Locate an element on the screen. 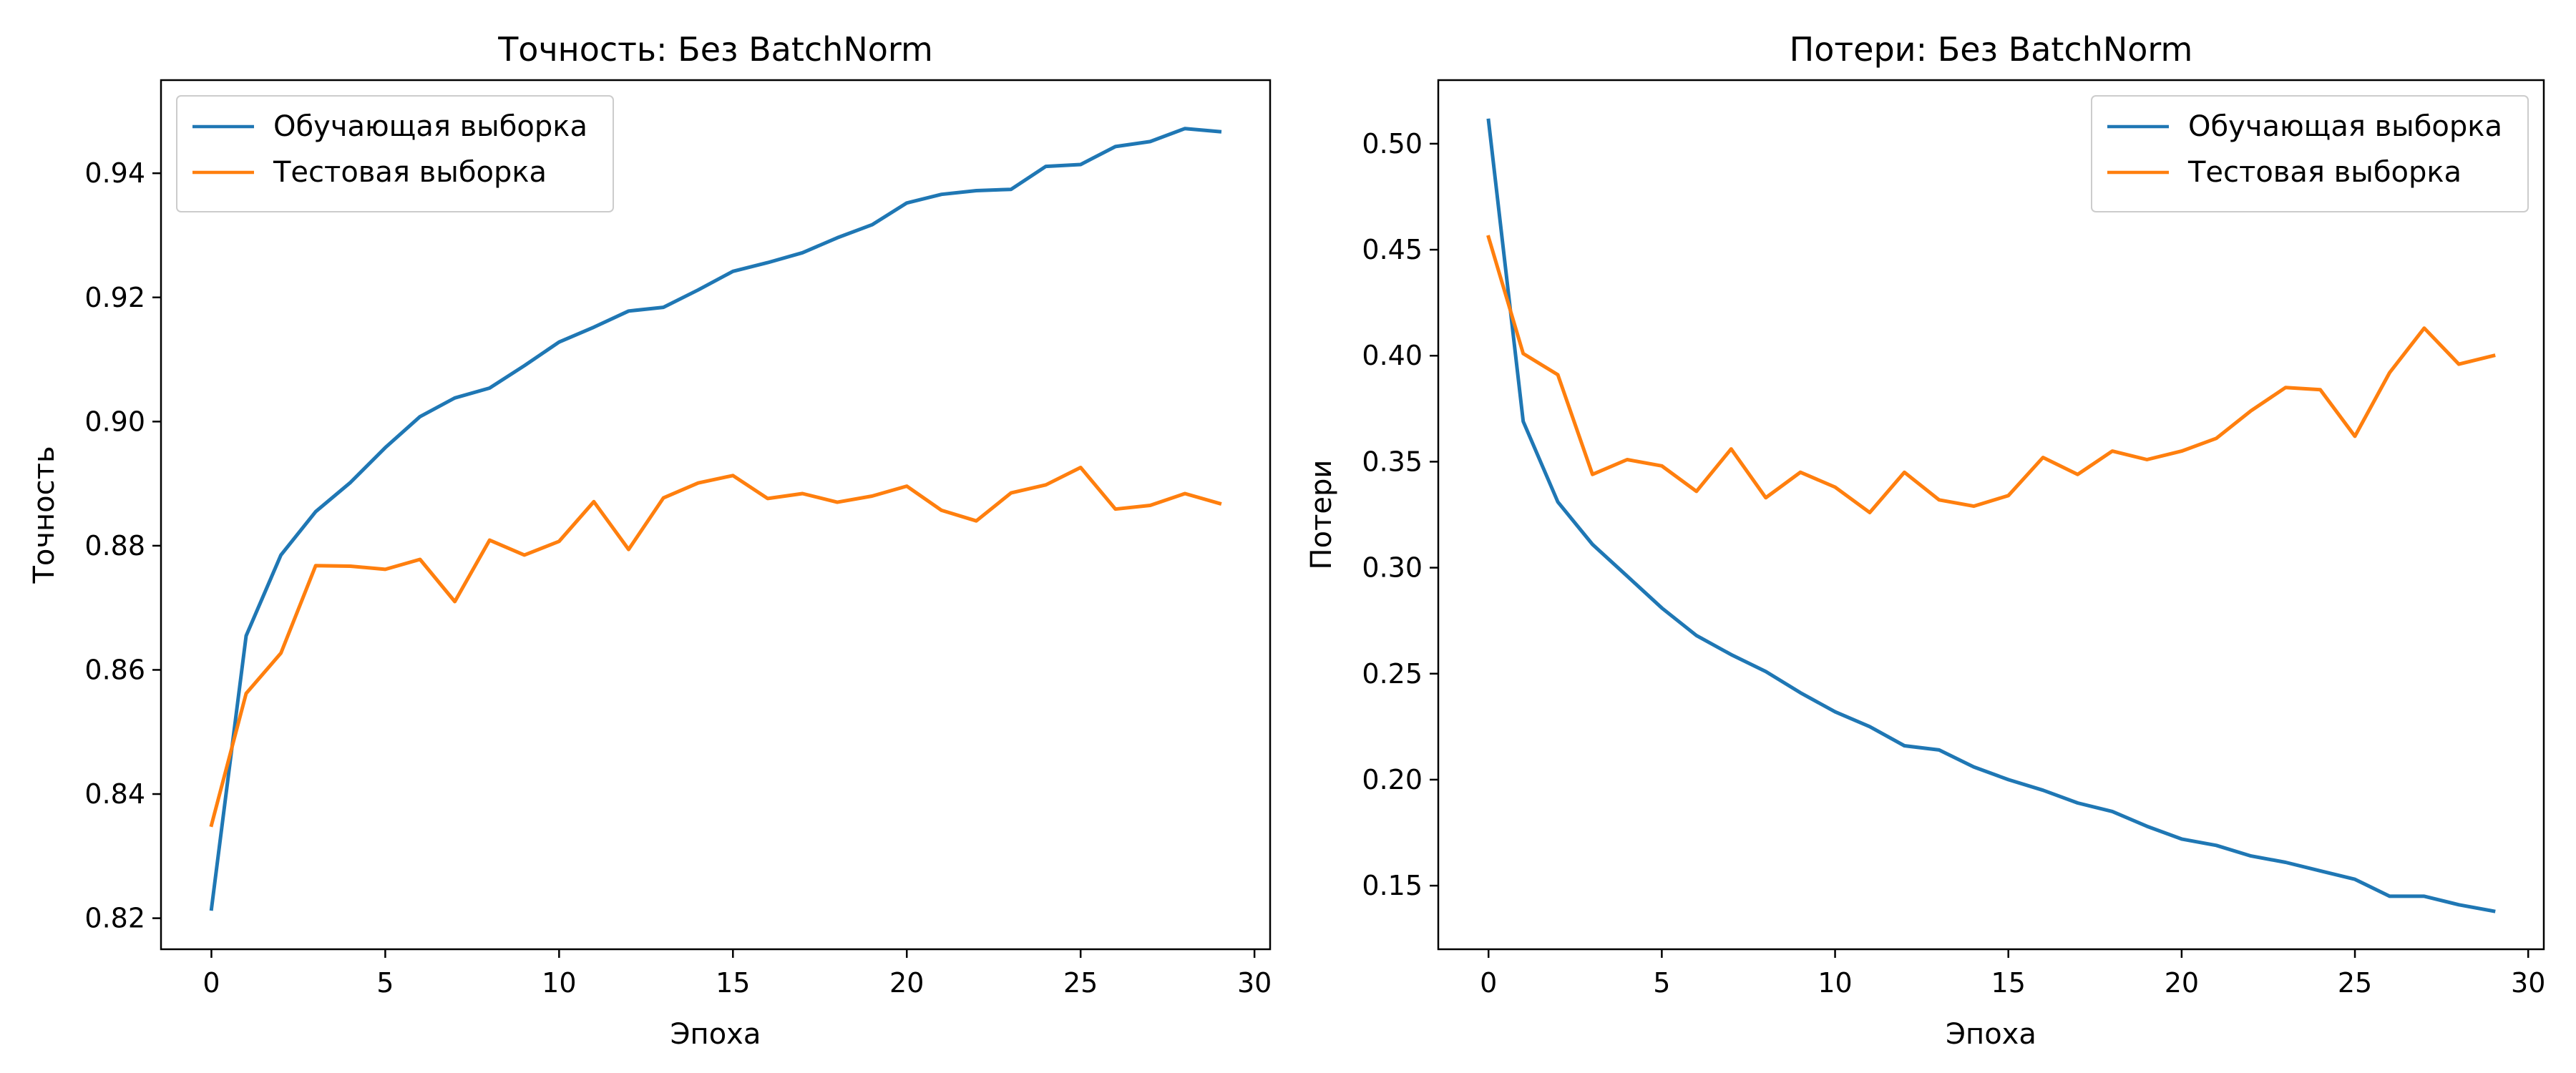 The width and height of the screenshot is (2576, 1073). y-tick-label: 0.35 is located at coordinates (1392, 461).